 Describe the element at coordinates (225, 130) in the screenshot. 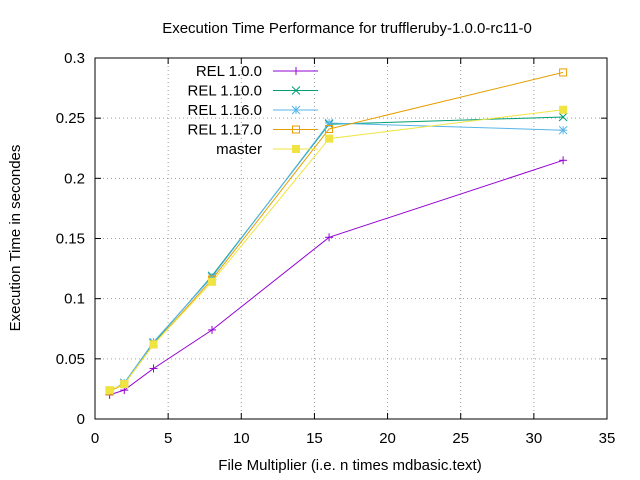

I see `legend-label: REL 1.17.0` at that location.